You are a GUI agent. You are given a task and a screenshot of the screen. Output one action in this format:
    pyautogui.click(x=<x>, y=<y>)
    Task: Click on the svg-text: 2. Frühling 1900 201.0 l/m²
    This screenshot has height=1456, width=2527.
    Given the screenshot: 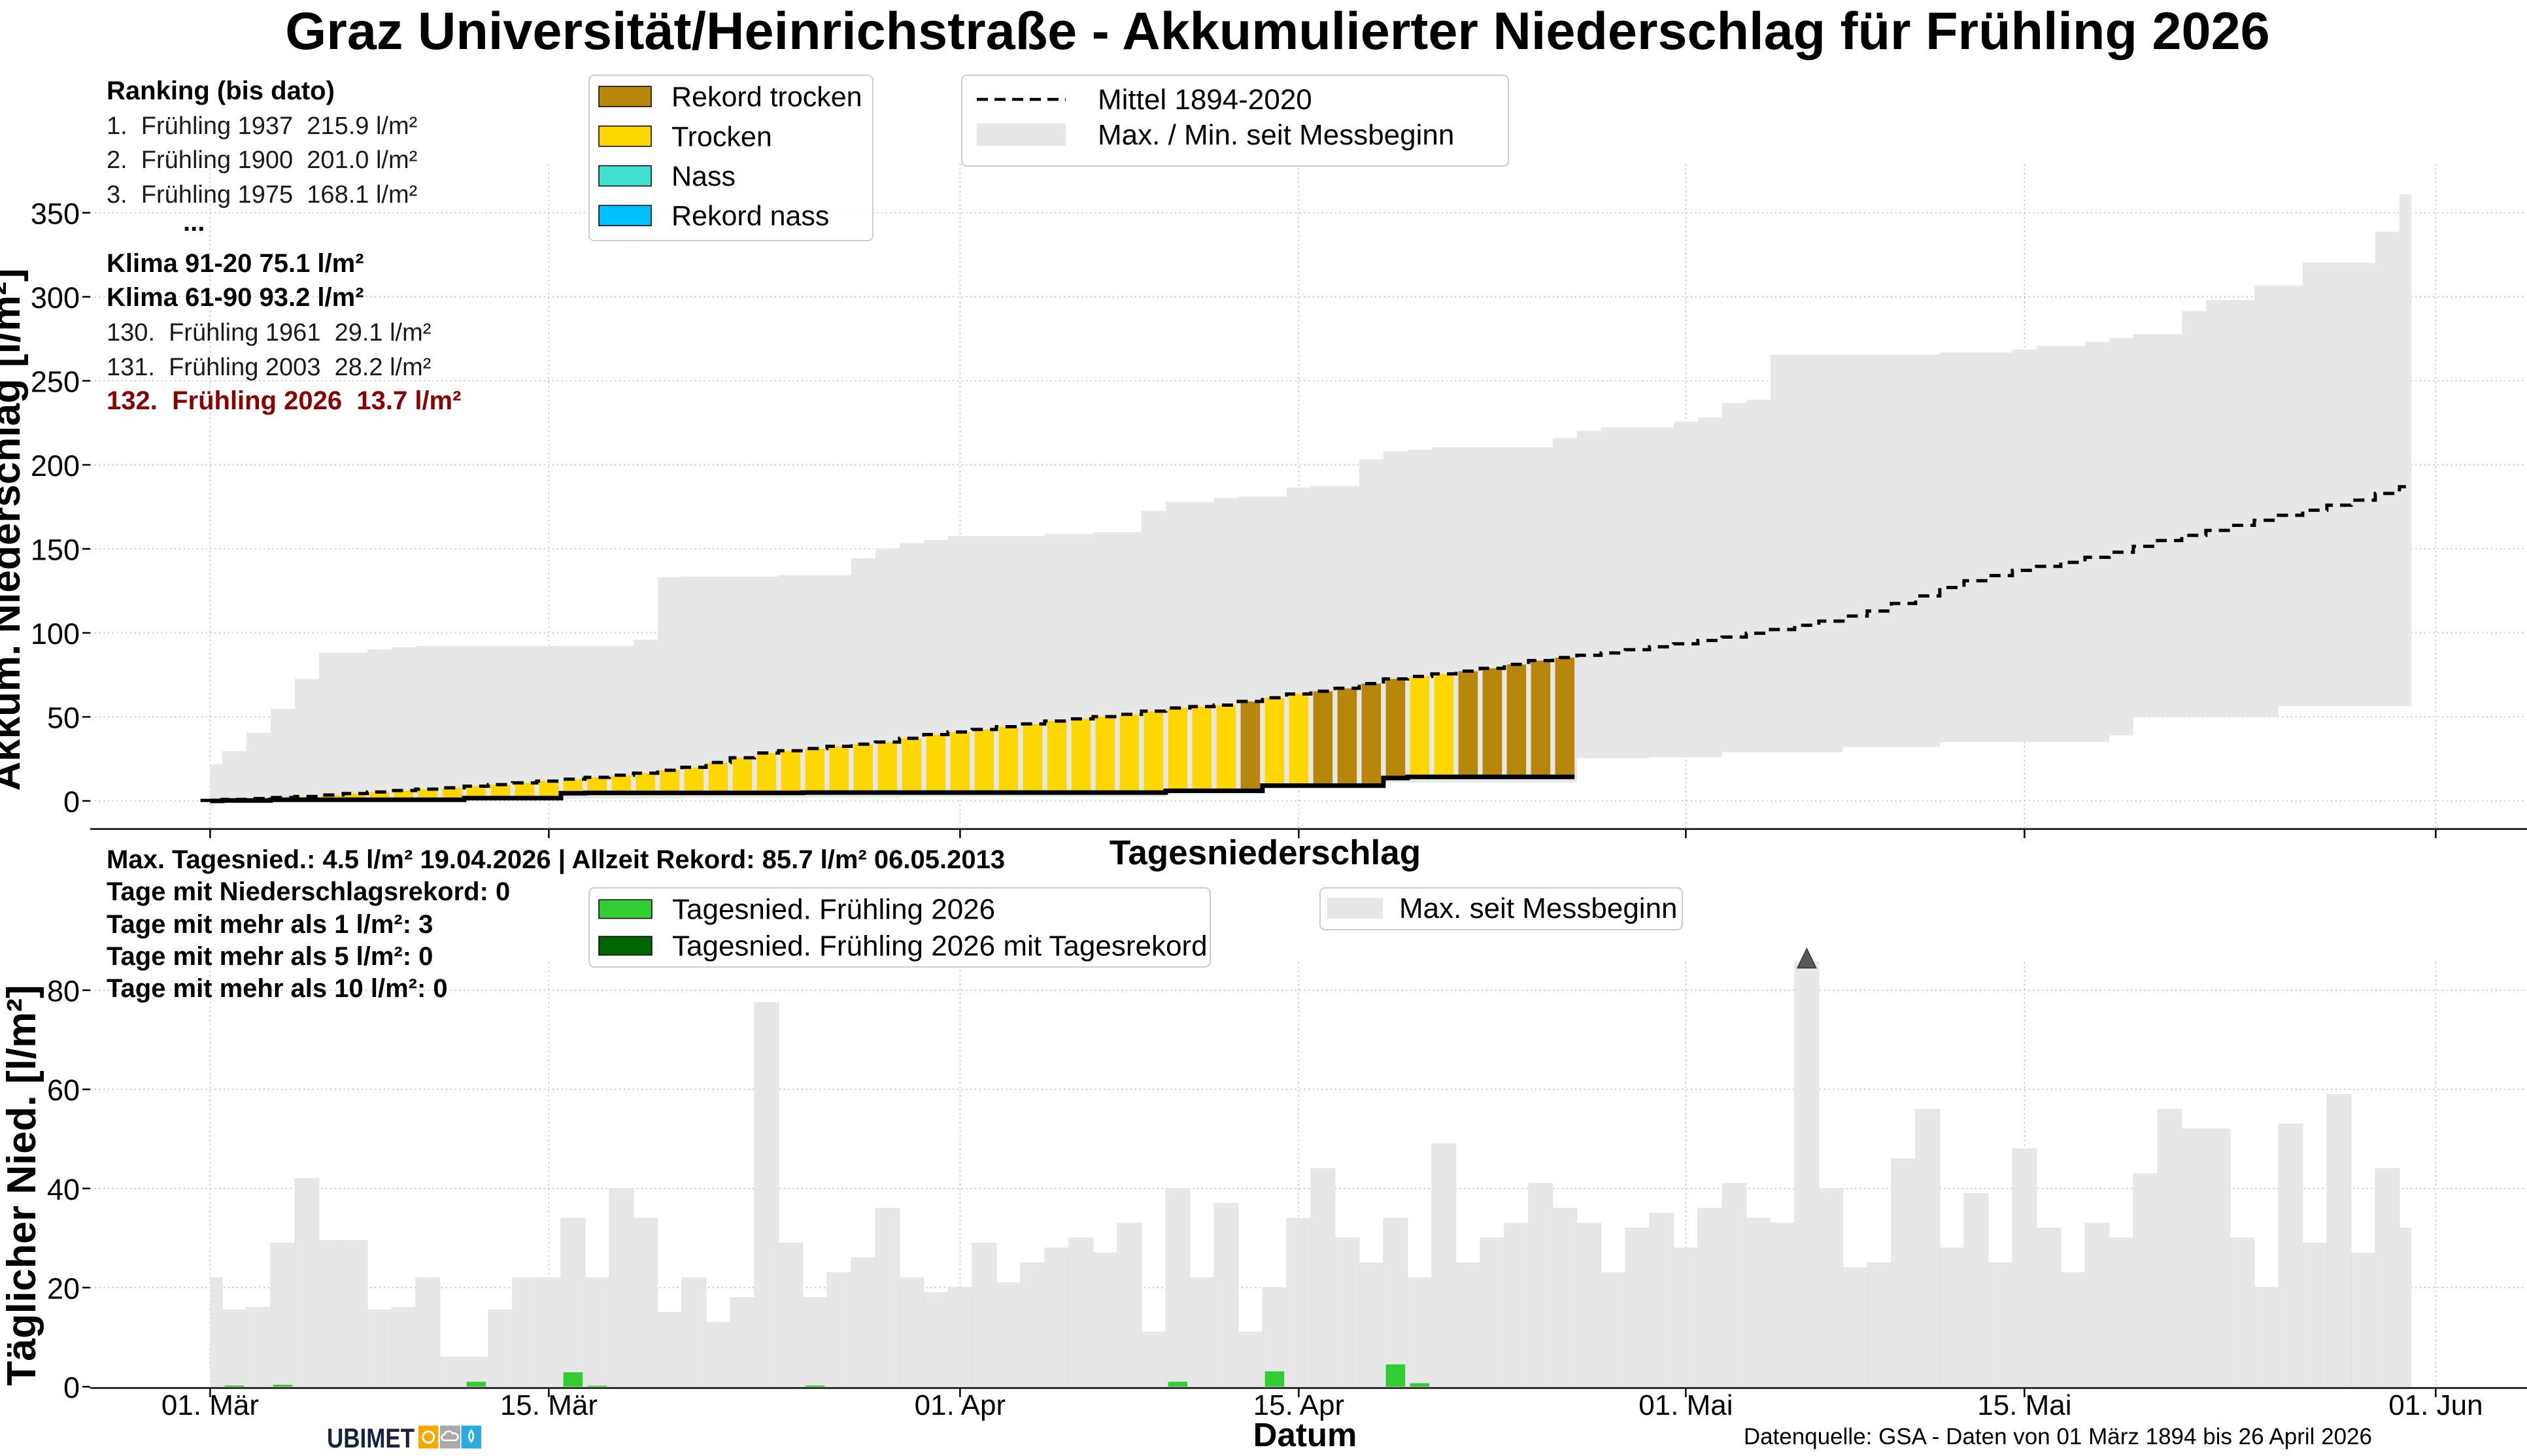 What is the action you would take?
    pyautogui.click(x=262, y=160)
    